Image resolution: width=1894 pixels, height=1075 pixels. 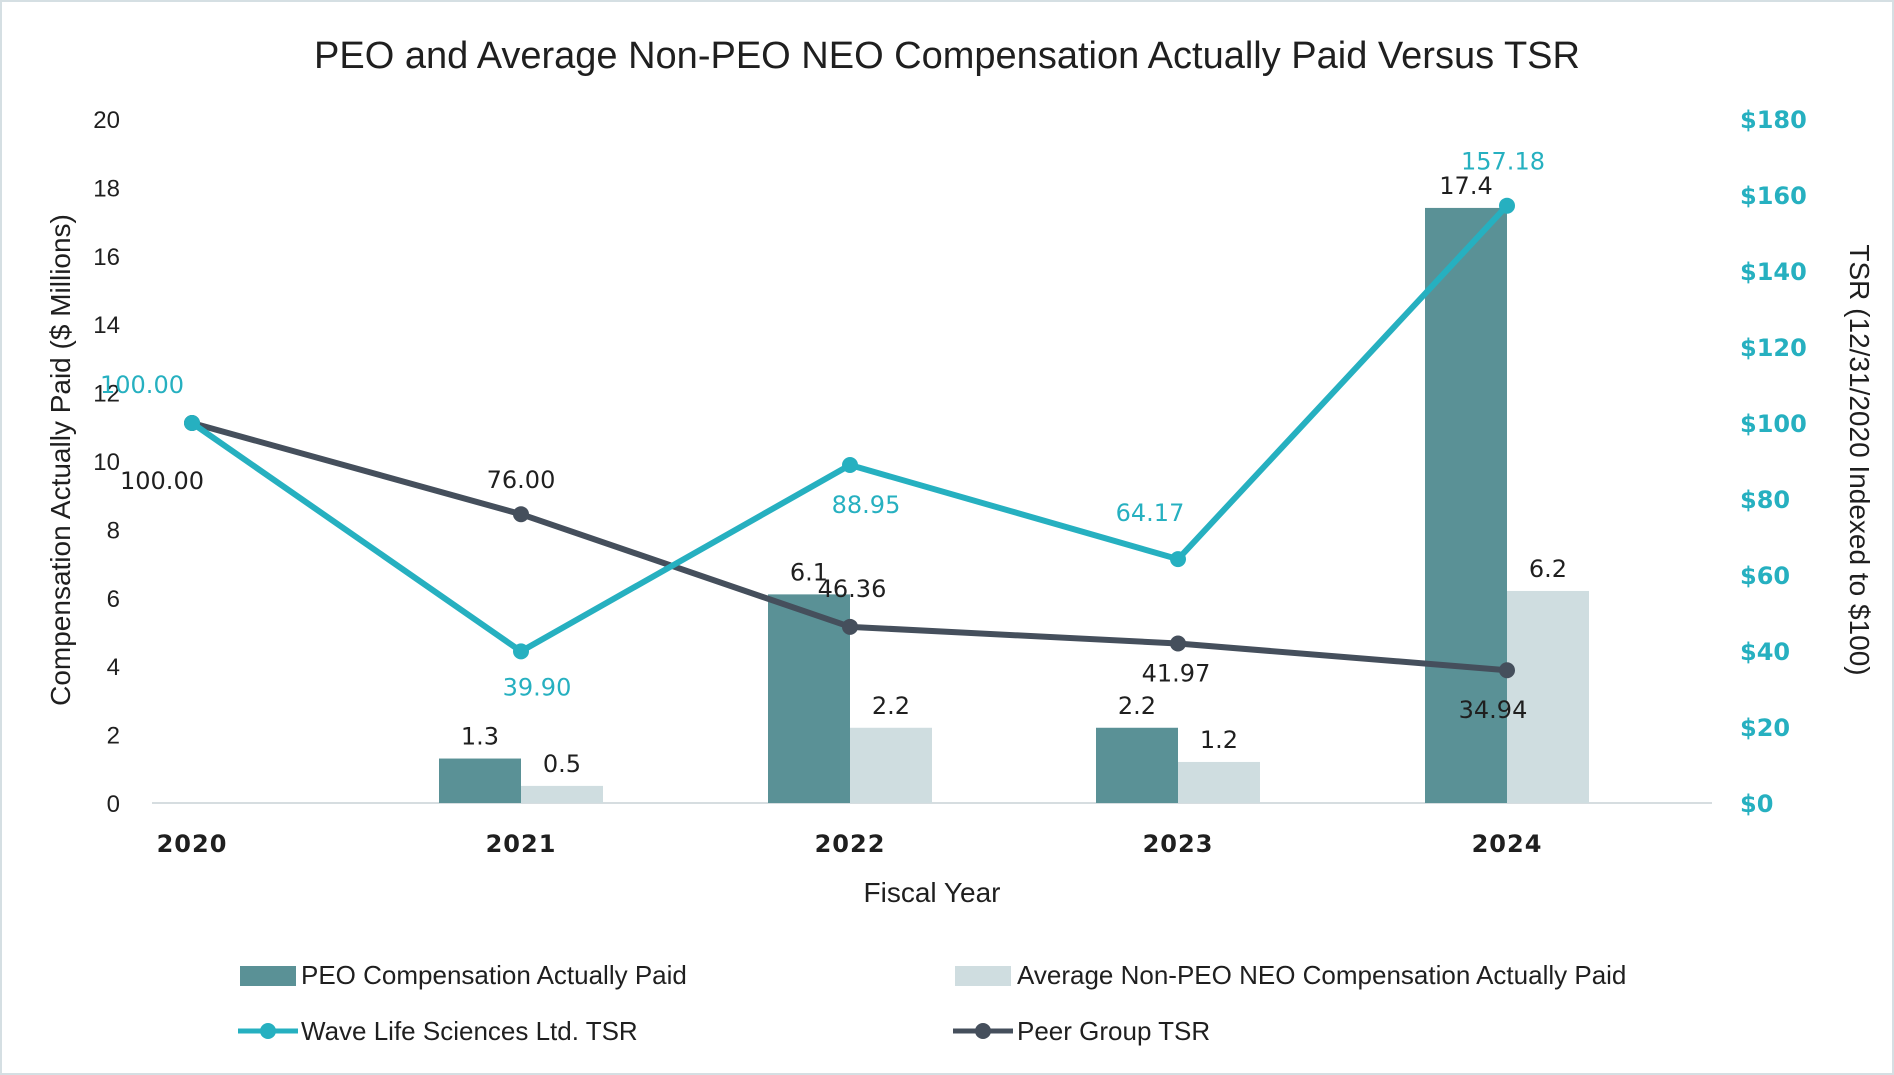 What do you see at coordinates (162, 481) in the screenshot?
I see `point-label-peer-group-tsr-2020: 100.00` at bounding box center [162, 481].